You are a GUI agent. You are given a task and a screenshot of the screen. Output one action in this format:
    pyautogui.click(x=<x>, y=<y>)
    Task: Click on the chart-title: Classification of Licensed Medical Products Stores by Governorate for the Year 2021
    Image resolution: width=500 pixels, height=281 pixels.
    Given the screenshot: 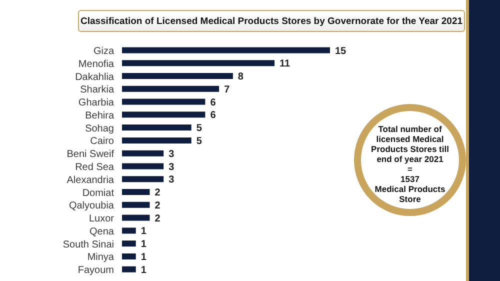 What is the action you would take?
    pyautogui.click(x=271, y=21)
    